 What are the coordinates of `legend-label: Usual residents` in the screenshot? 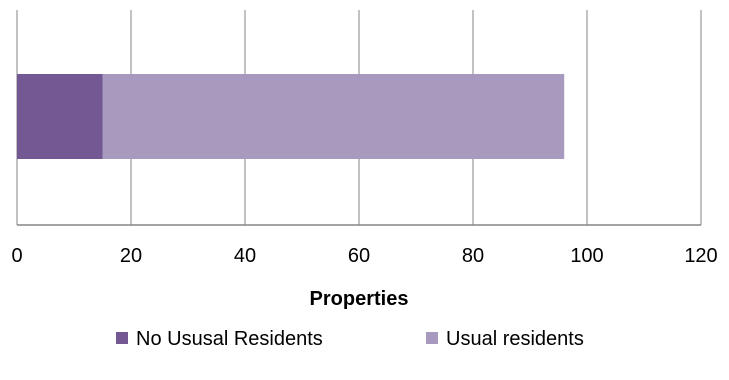 It's located at (515, 339).